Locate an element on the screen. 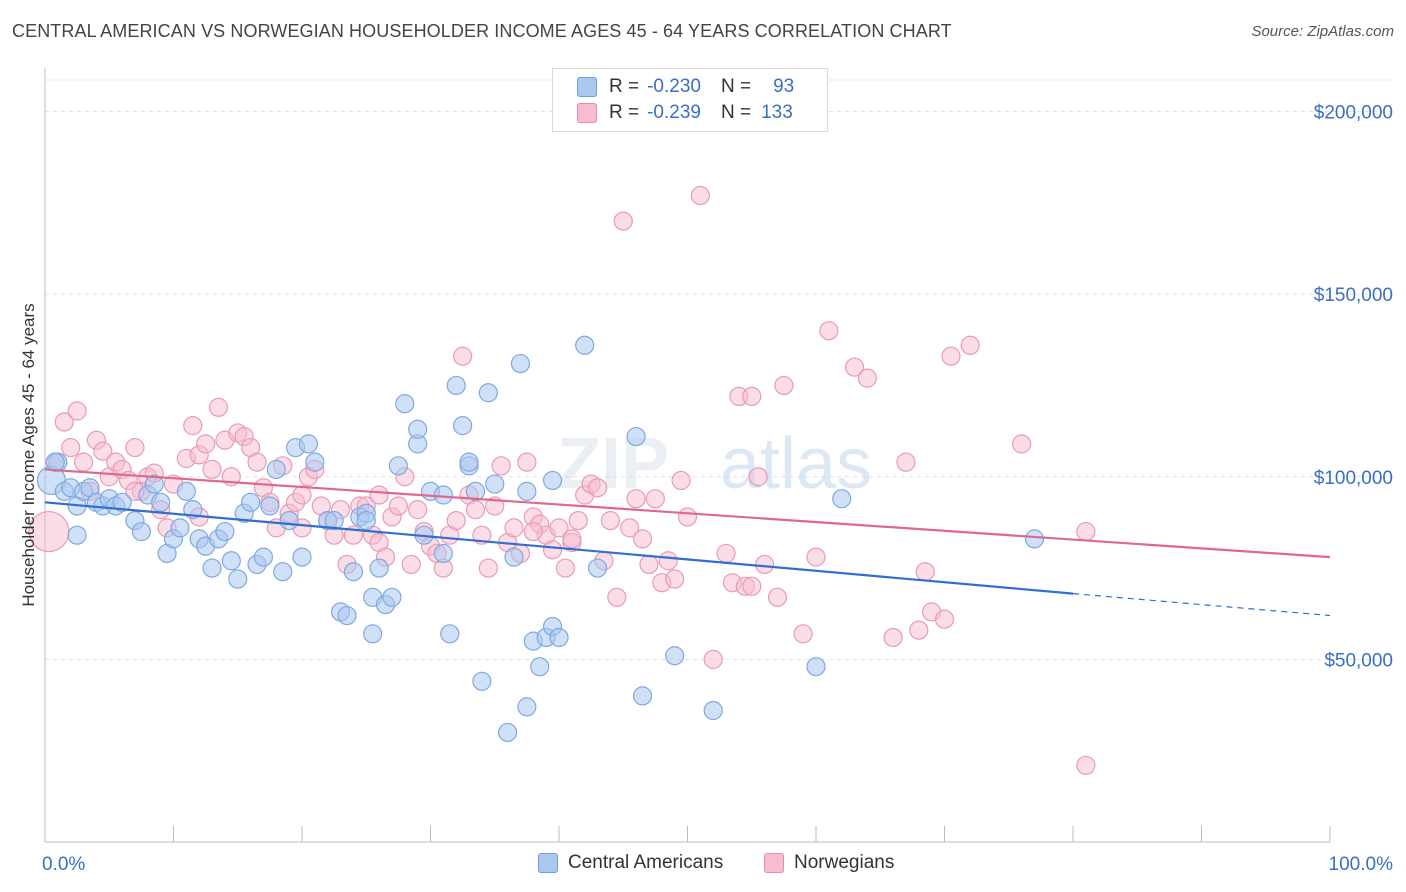 Image resolution: width=1406 pixels, height=892 pixels. norwegians-trend-line is located at coordinates (687, 513).